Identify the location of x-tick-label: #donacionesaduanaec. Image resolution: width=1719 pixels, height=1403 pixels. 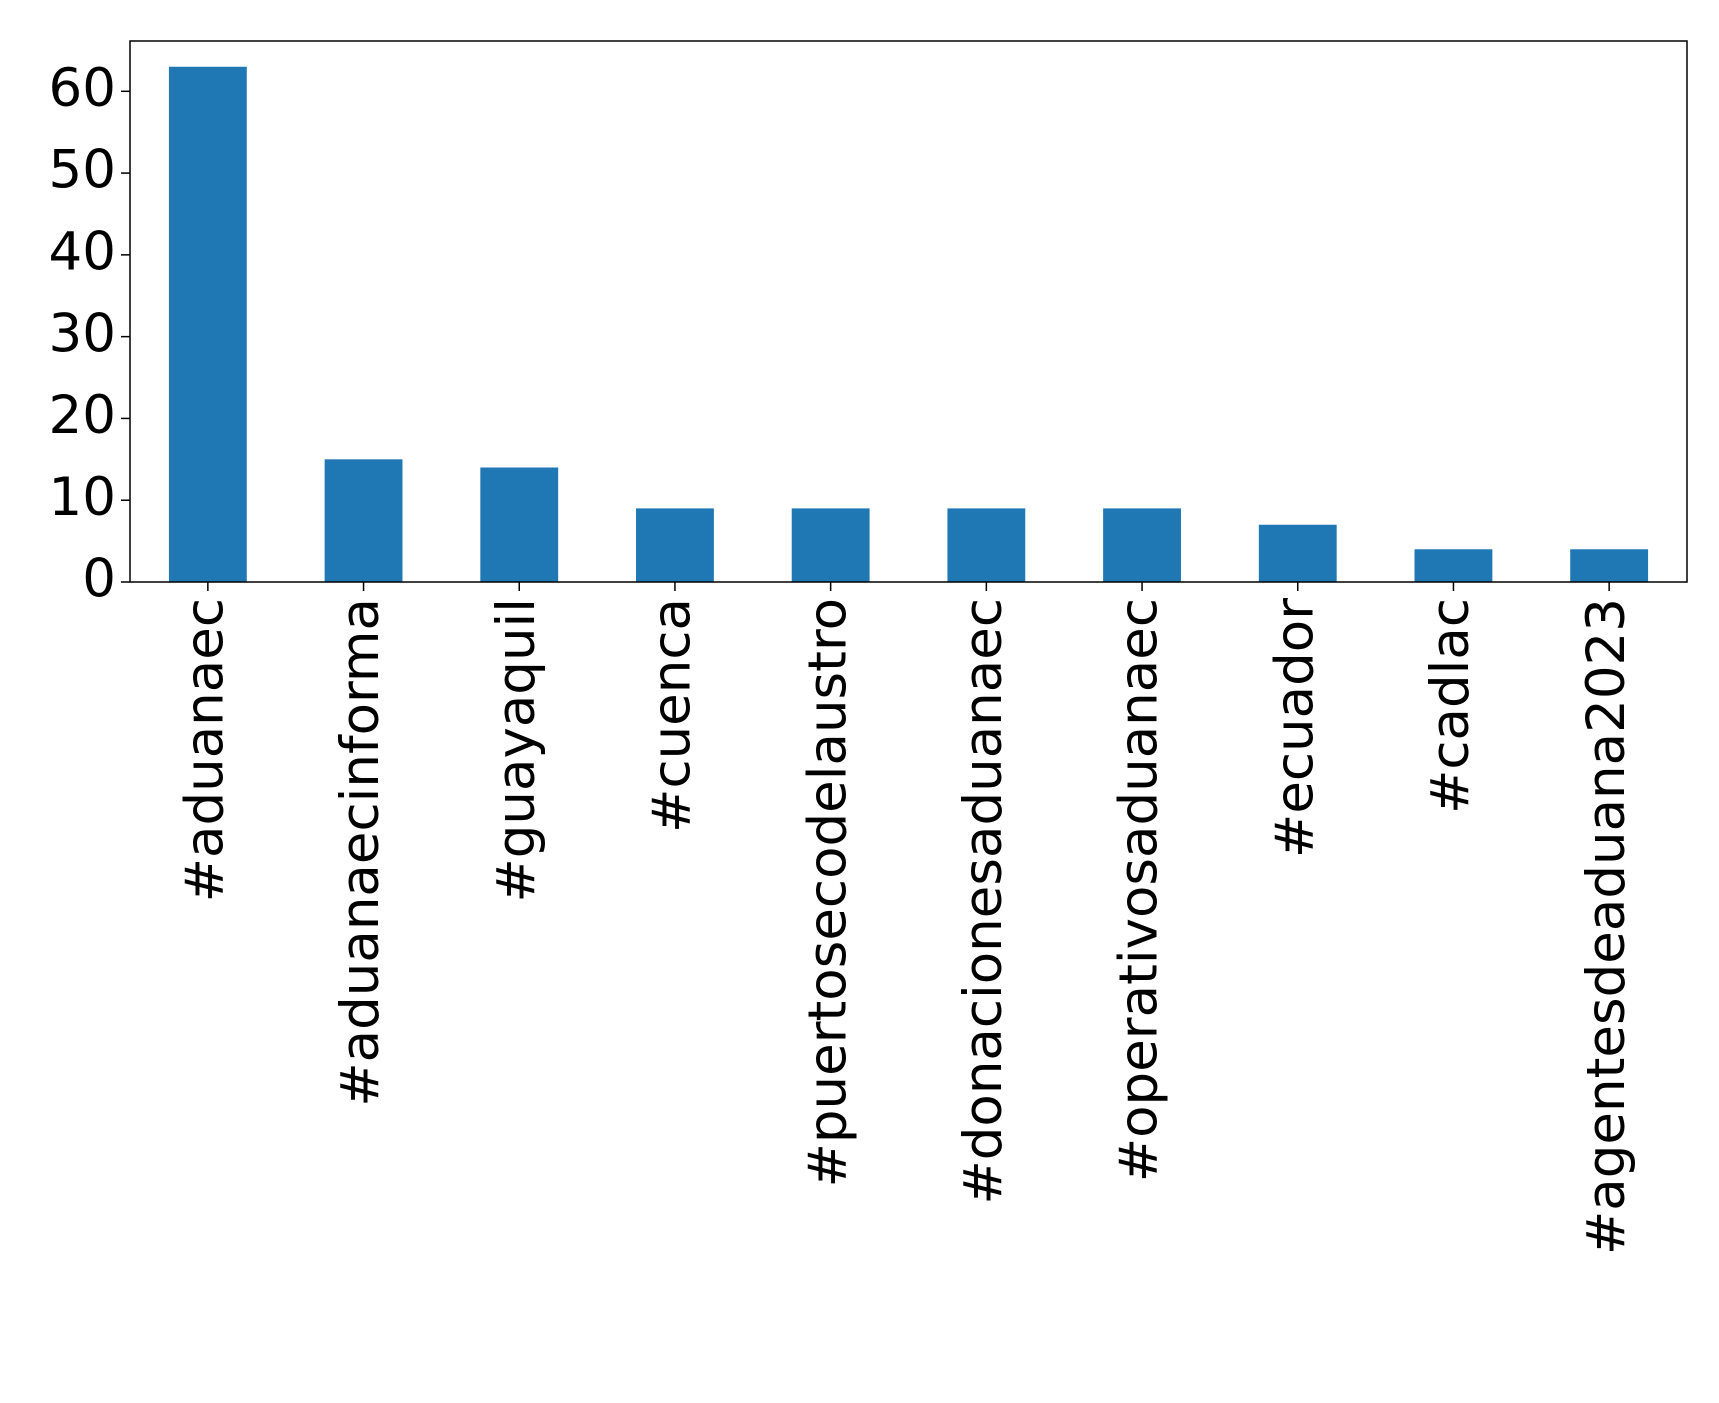
(983, 901).